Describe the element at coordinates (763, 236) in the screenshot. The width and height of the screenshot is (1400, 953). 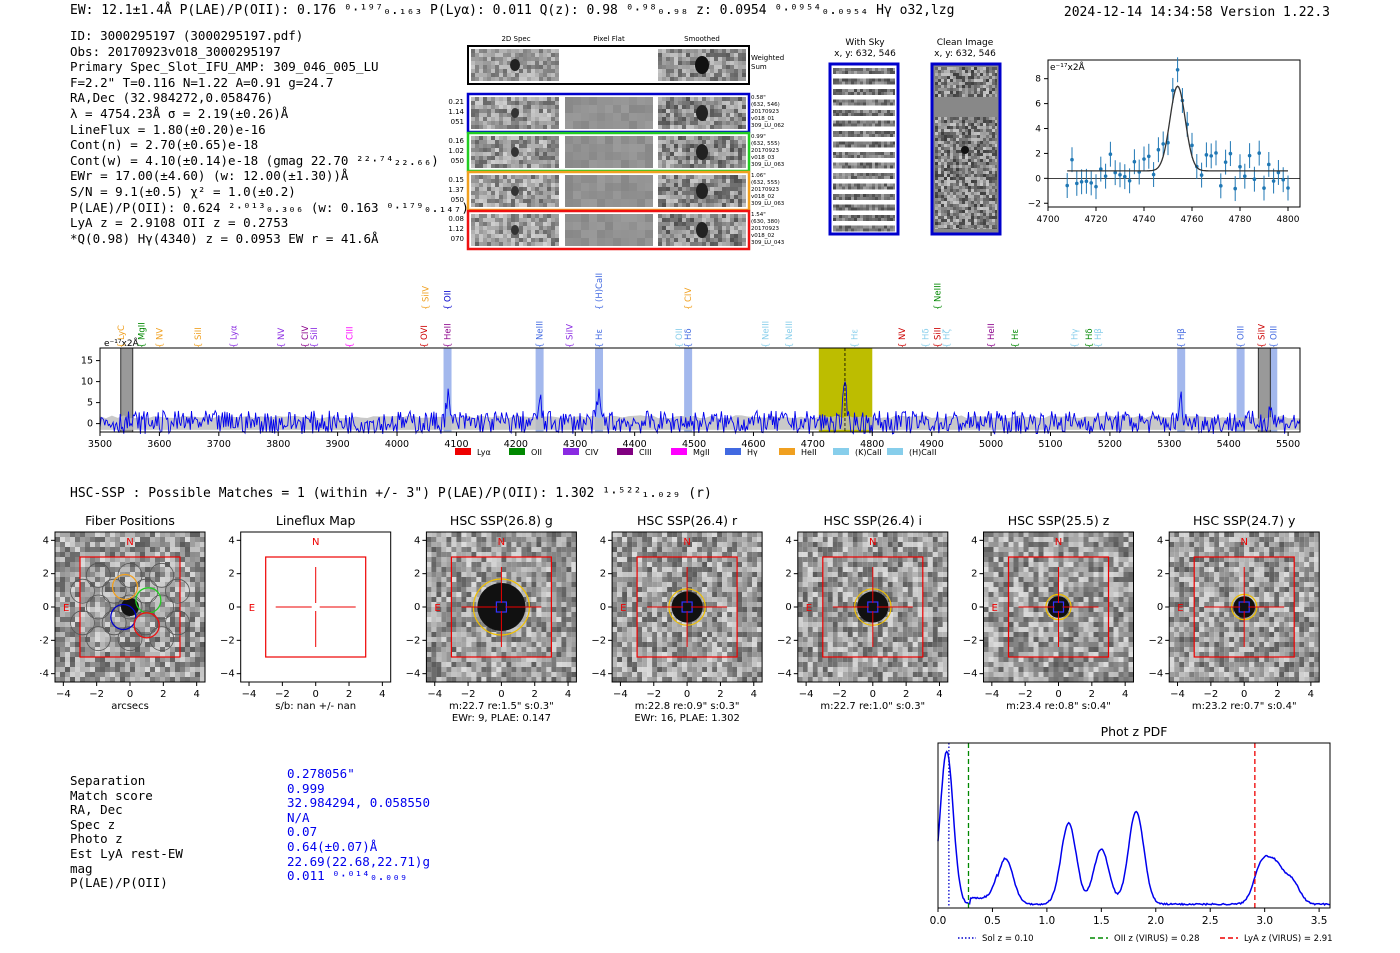
I see `cutout-row-right: v018_02` at that location.